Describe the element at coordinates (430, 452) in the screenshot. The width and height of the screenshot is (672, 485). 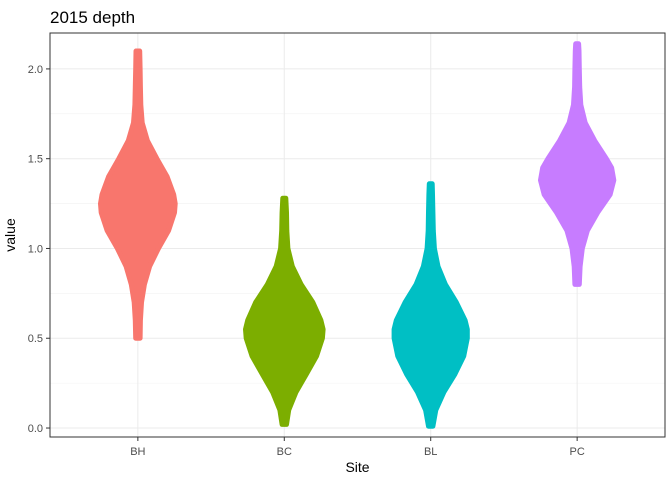
I see `x-tick-label: BL` at that location.